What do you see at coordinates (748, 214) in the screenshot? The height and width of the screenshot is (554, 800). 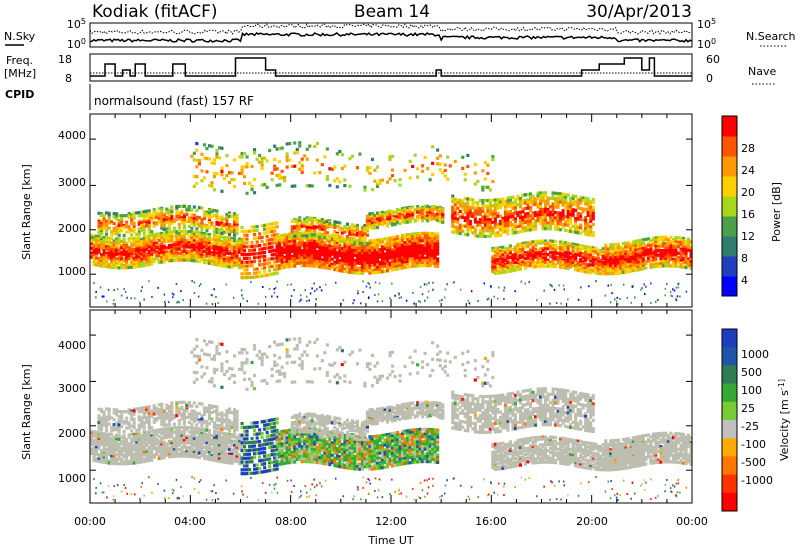 I see `power-cbar-tick-16: 16` at bounding box center [748, 214].